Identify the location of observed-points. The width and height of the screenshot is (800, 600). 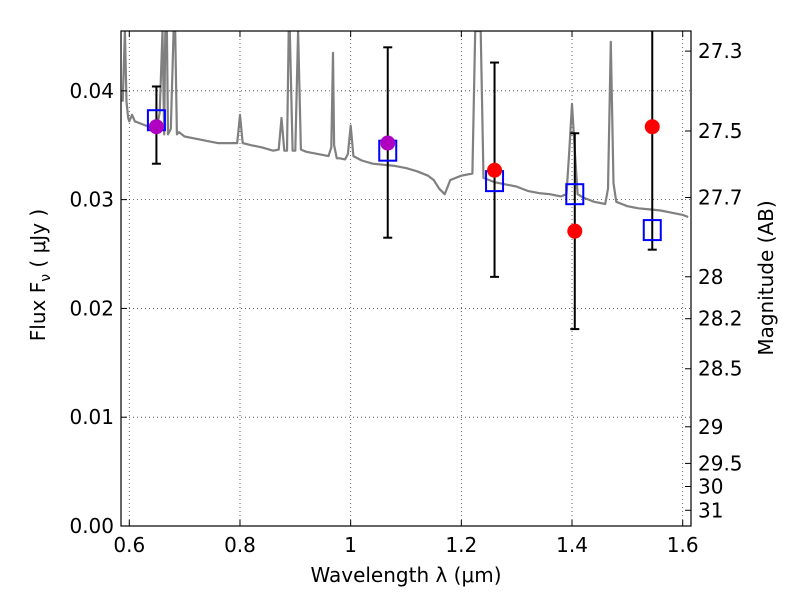
(404, 179).